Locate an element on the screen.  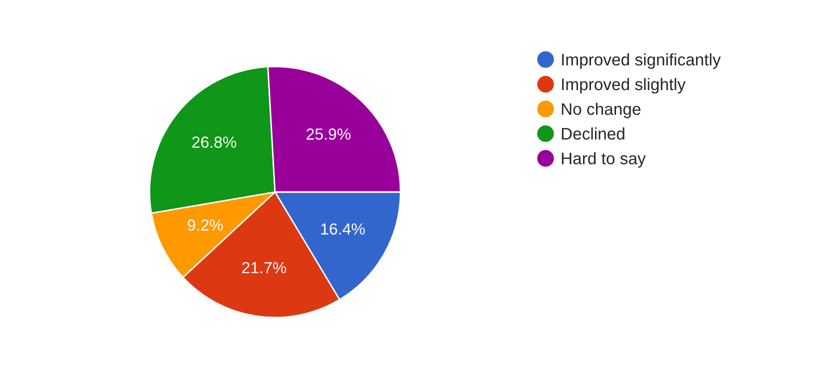
data-label: 26.8% is located at coordinates (214, 142).